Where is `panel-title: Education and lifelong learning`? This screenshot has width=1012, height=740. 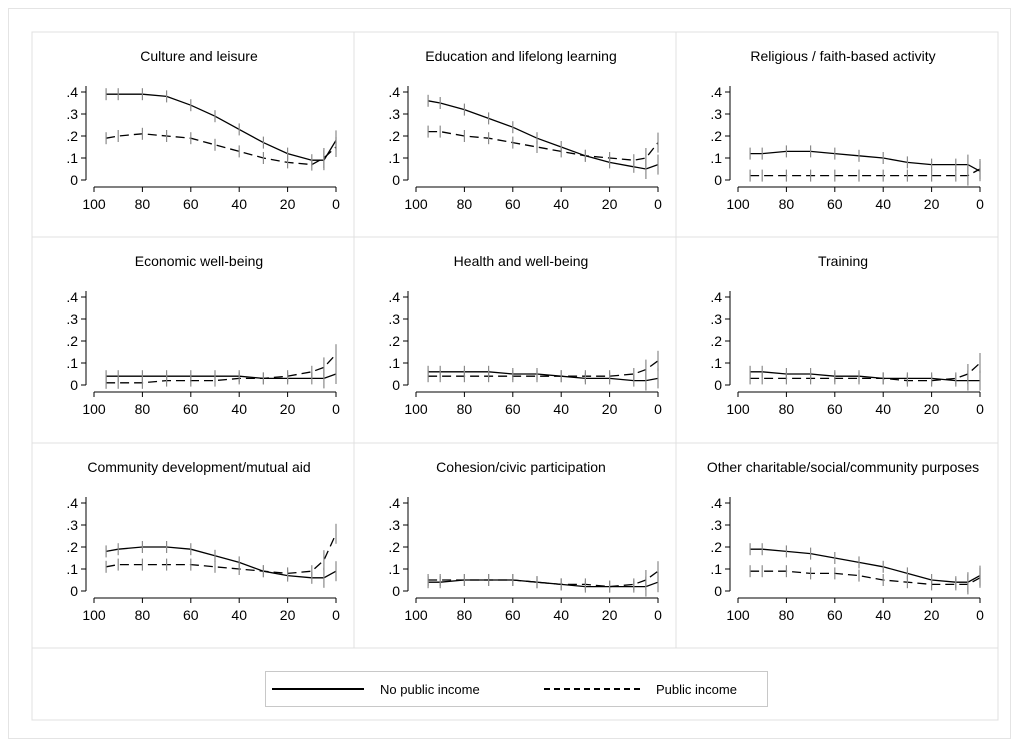 panel-title: Education and lifelong learning is located at coordinates (520, 56).